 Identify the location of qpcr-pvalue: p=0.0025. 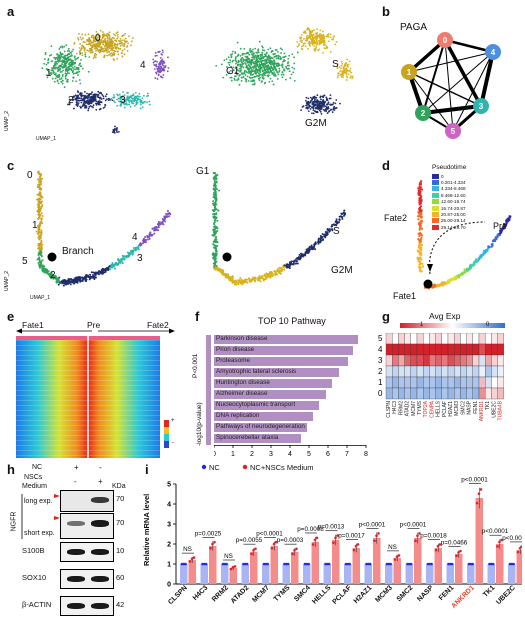
(208, 533).